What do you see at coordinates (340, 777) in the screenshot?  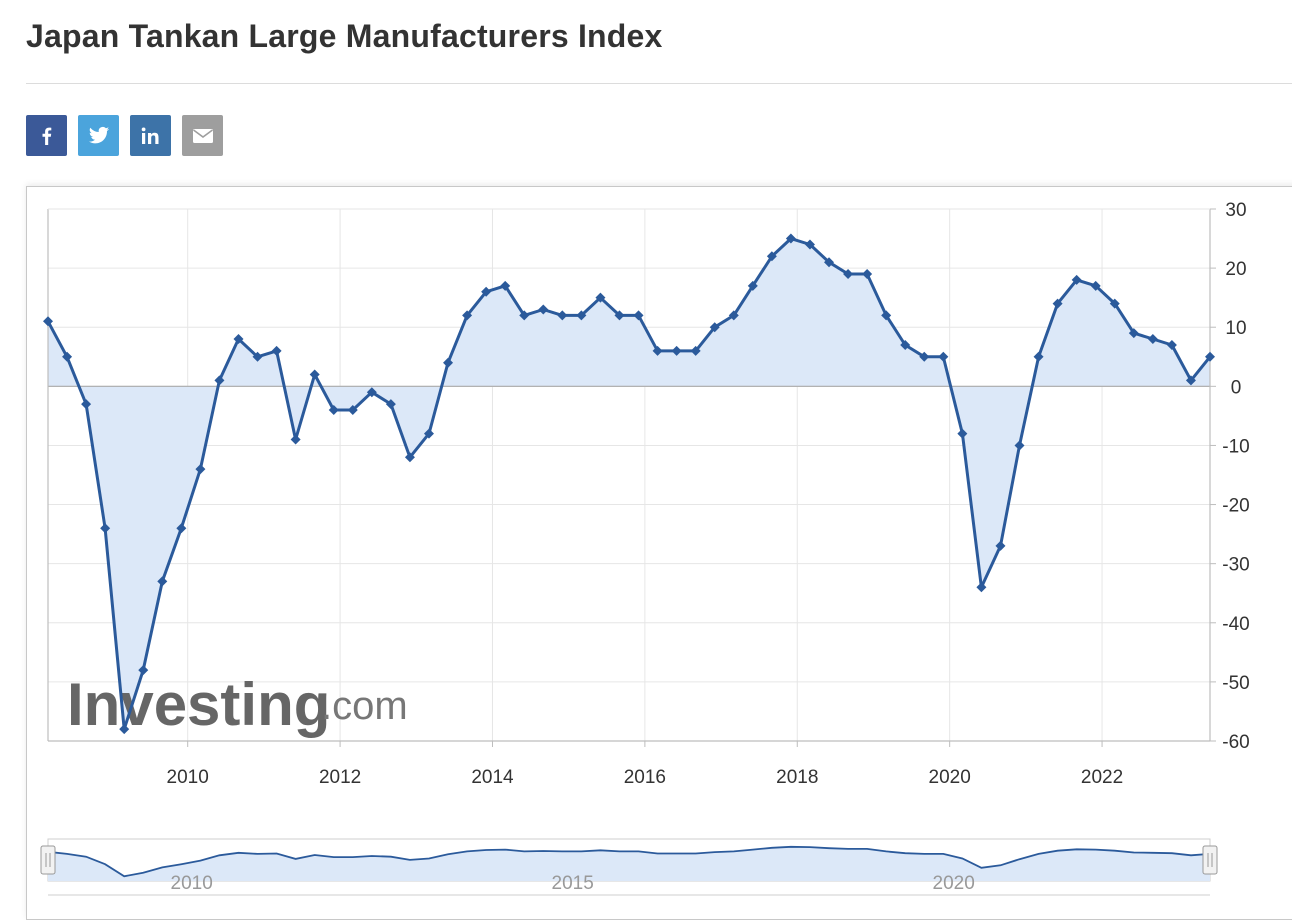 I see `x-tick-label: 2012` at bounding box center [340, 777].